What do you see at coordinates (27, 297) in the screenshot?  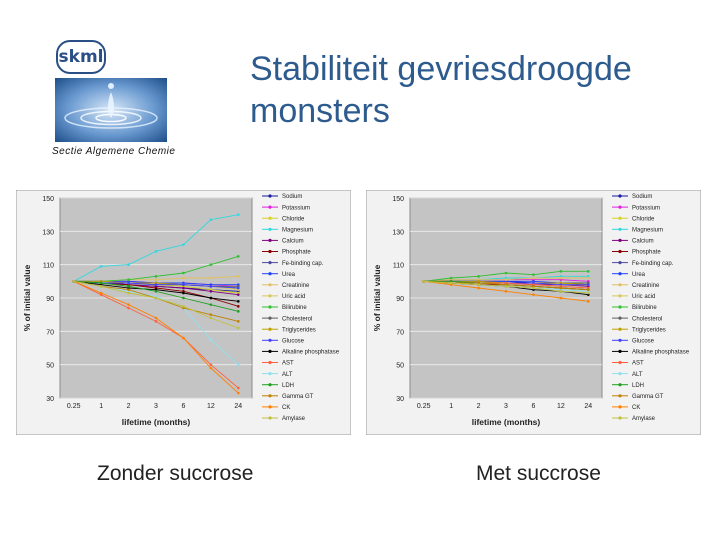 I see `y-axis-label: % of initial value` at bounding box center [27, 297].